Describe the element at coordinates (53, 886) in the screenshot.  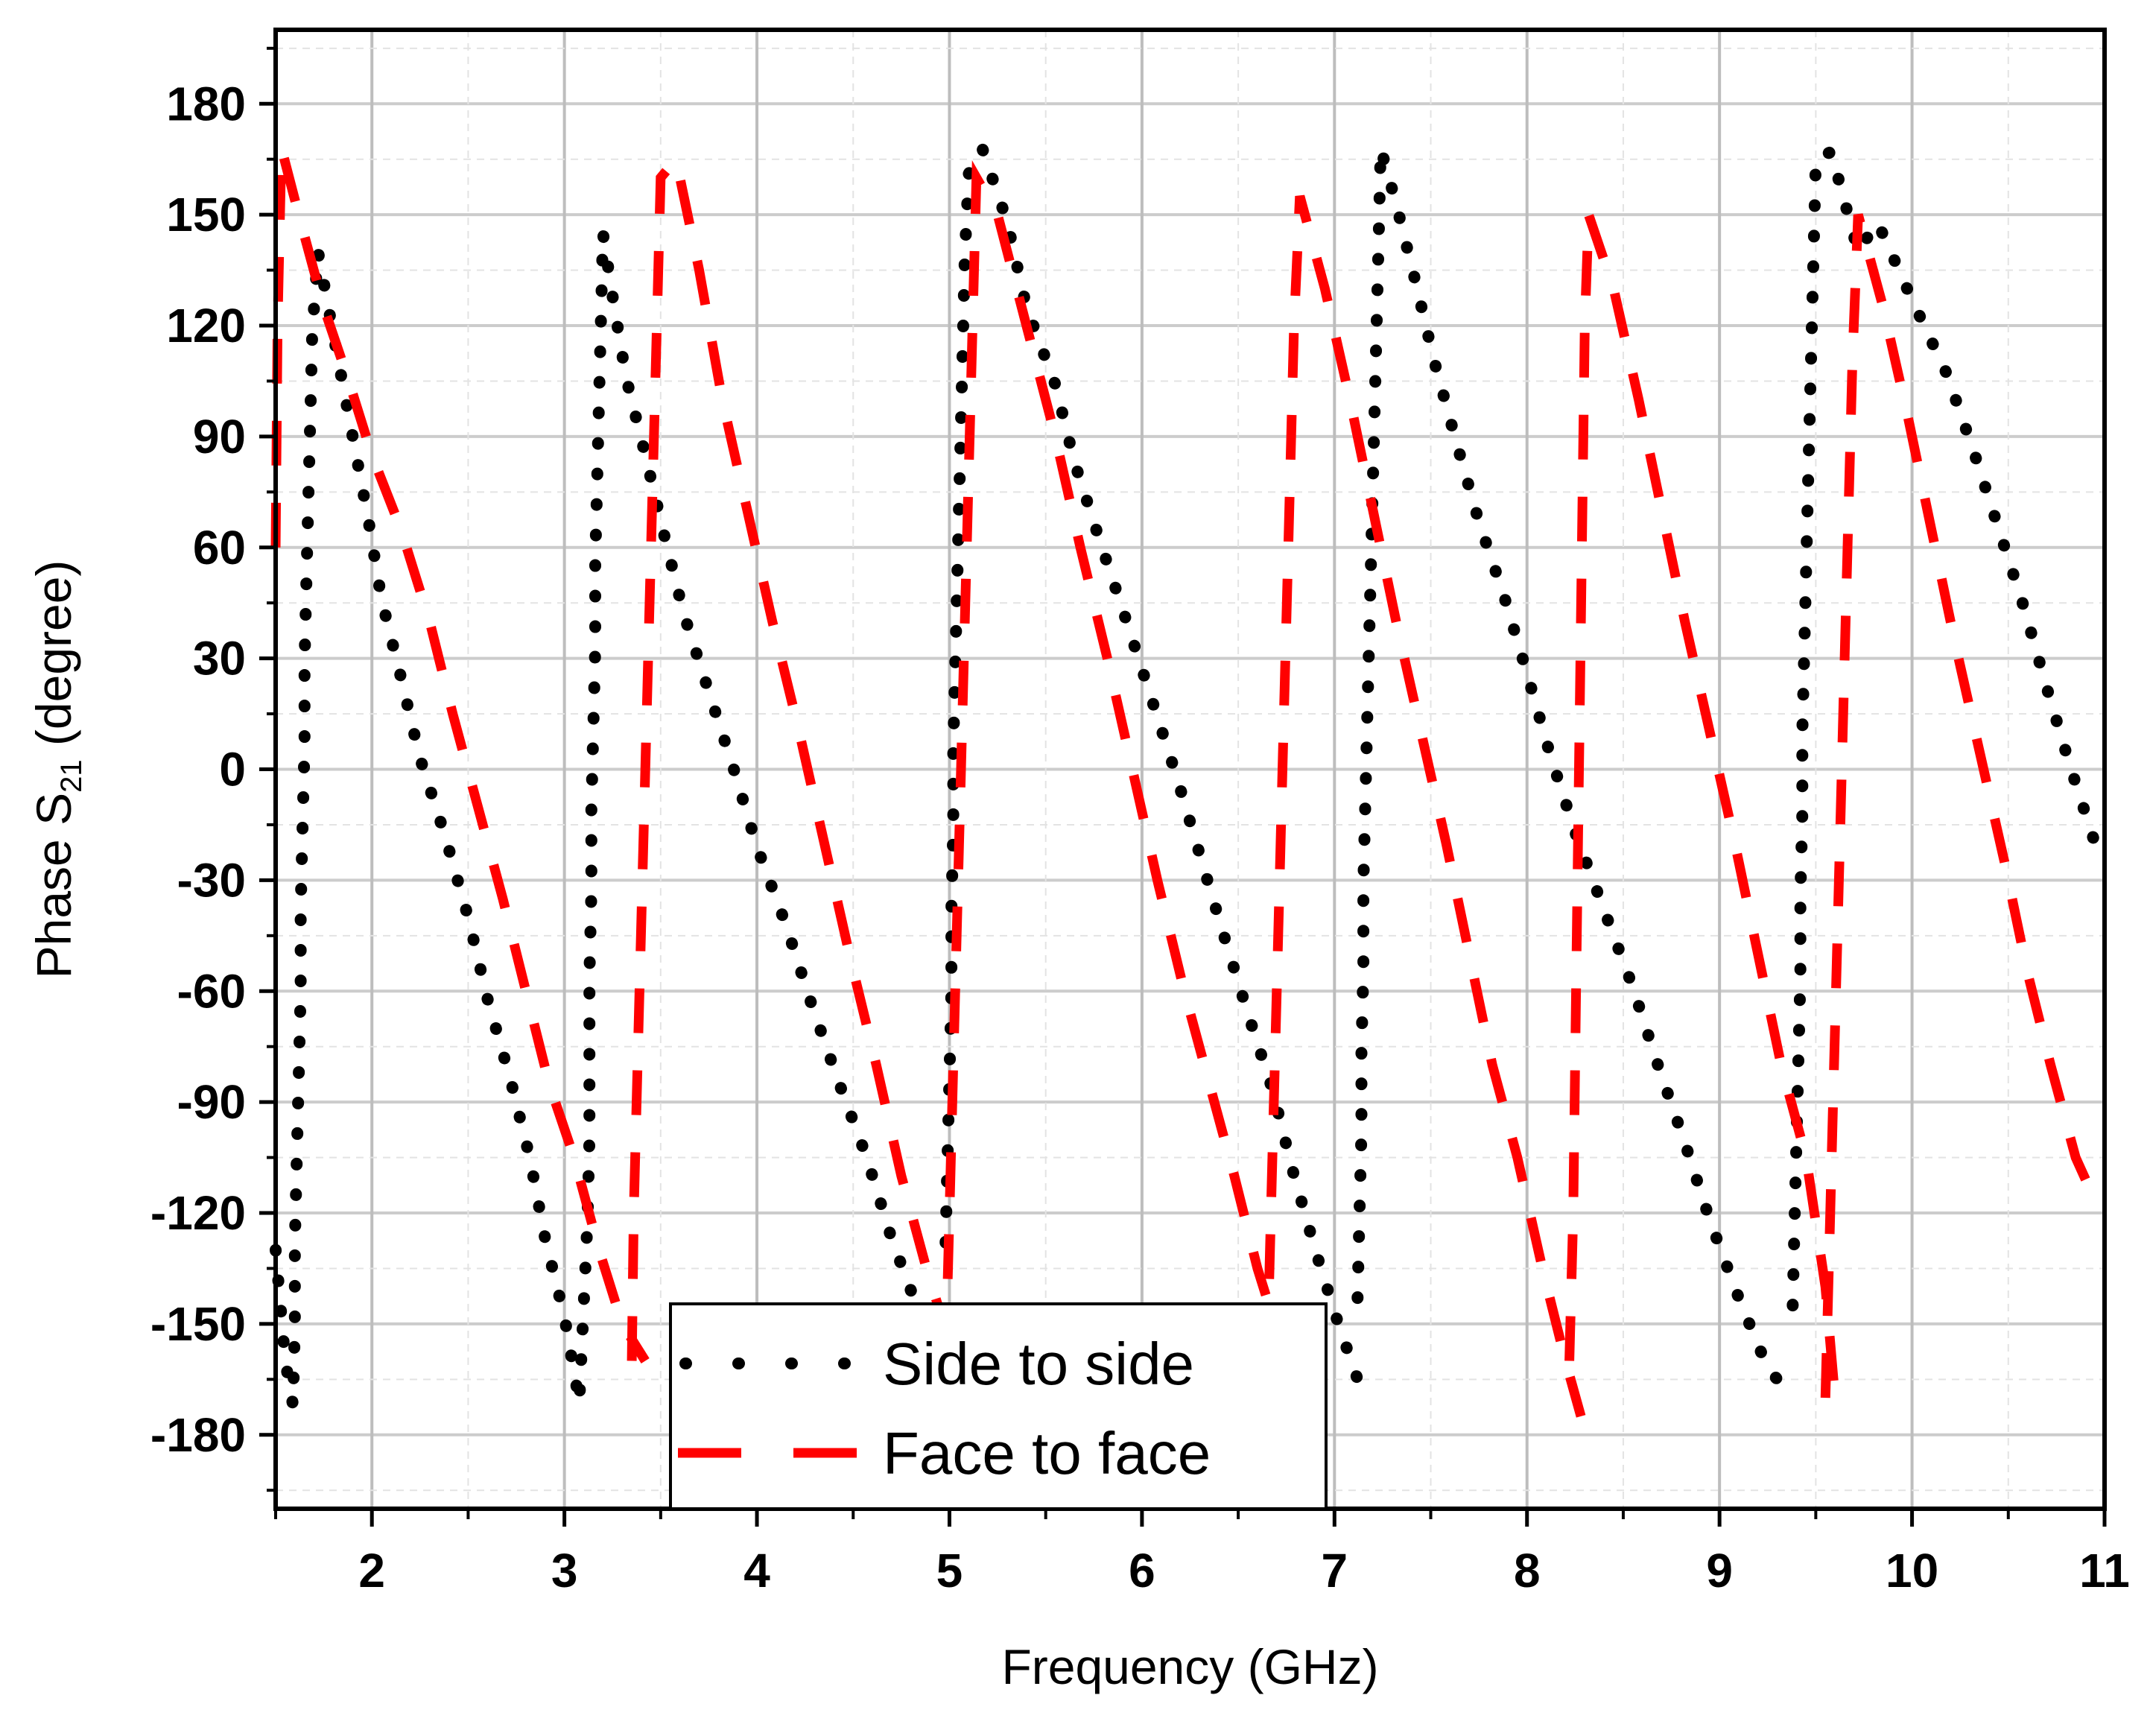
I see `y-axis-title-main: Phase S` at that location.